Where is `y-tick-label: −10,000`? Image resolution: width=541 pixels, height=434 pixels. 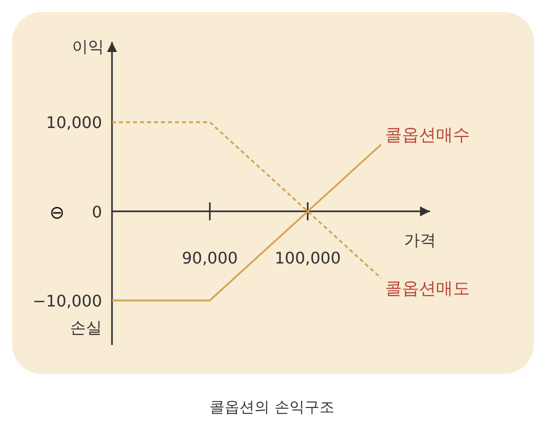
y-tick-label: −10,000 is located at coordinates (67, 300).